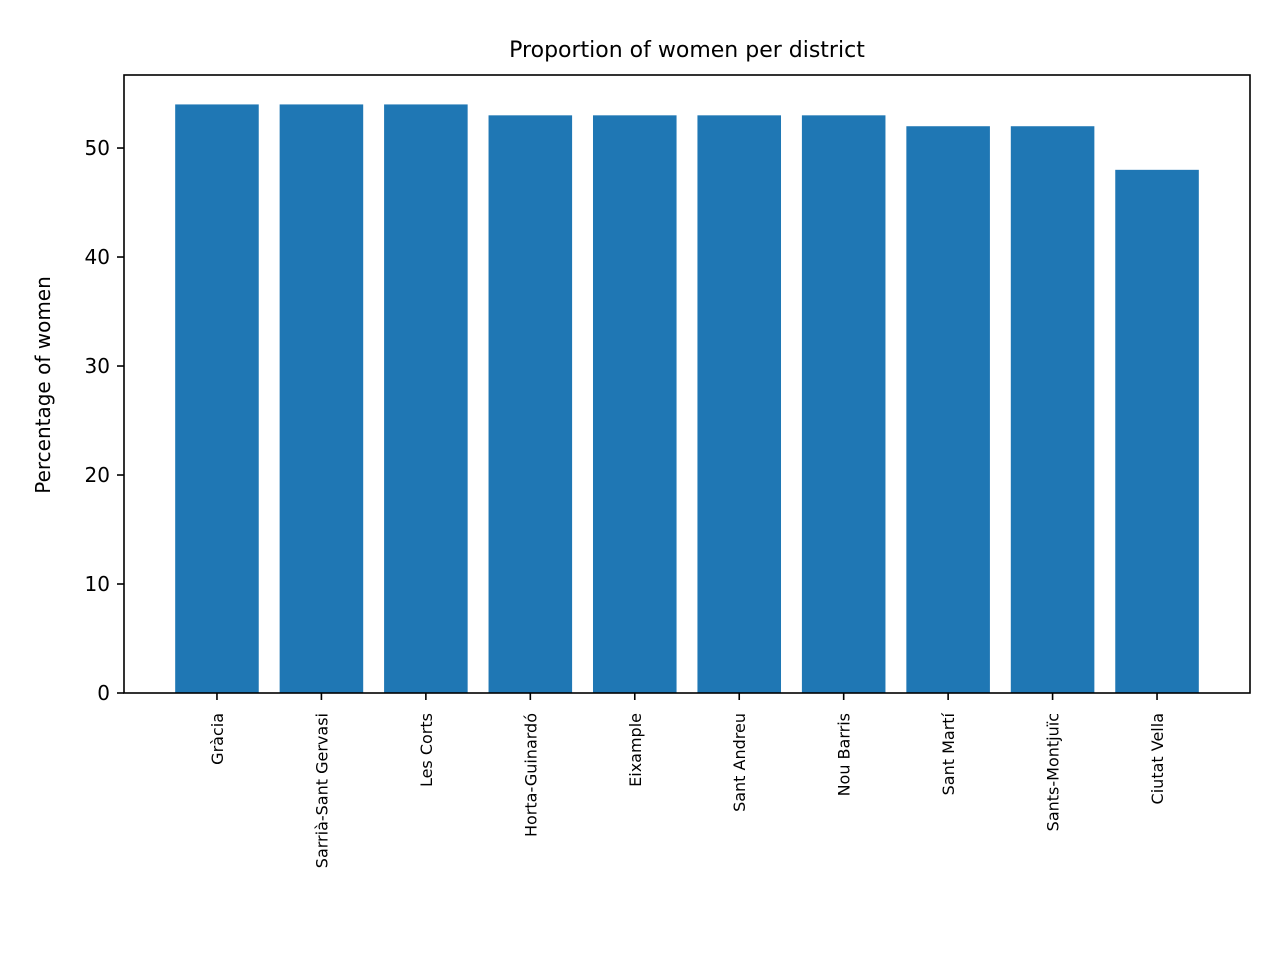 The image size is (1280, 960). What do you see at coordinates (426, 750) in the screenshot?
I see `x-tick-label: Les Corts` at bounding box center [426, 750].